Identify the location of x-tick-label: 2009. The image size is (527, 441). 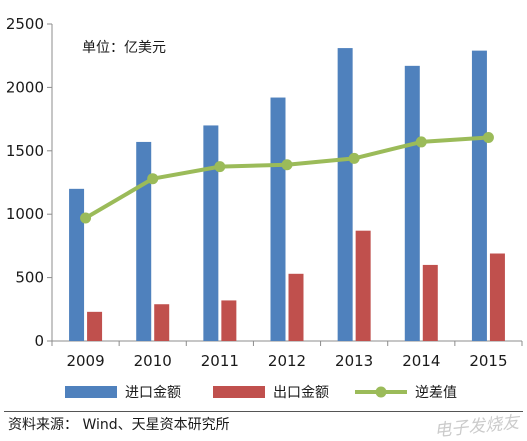
(85, 361).